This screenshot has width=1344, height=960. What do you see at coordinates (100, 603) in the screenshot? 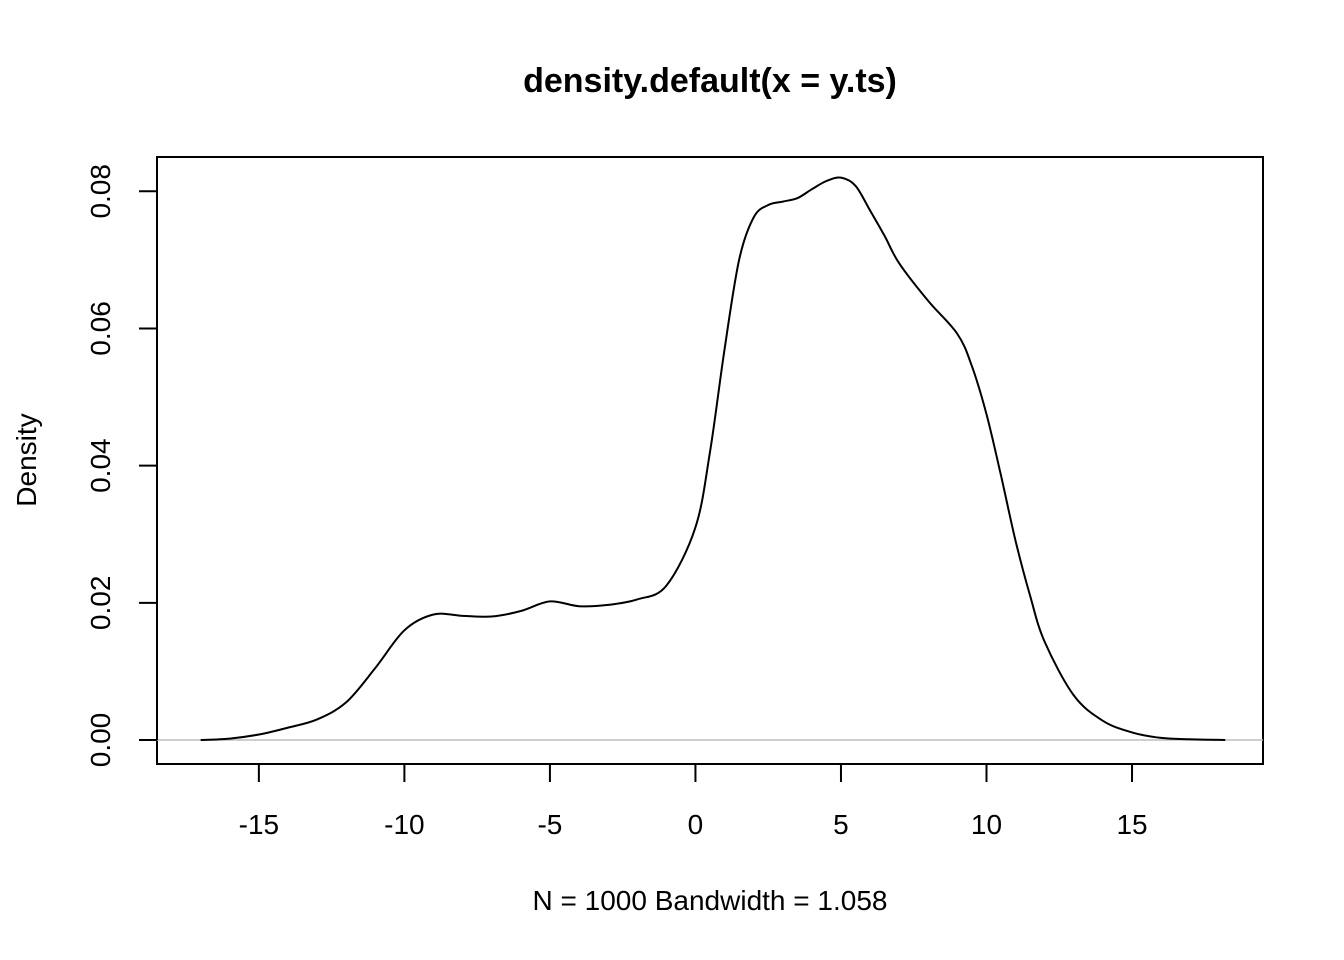
I see `y-tick-label: 0.02` at bounding box center [100, 603].